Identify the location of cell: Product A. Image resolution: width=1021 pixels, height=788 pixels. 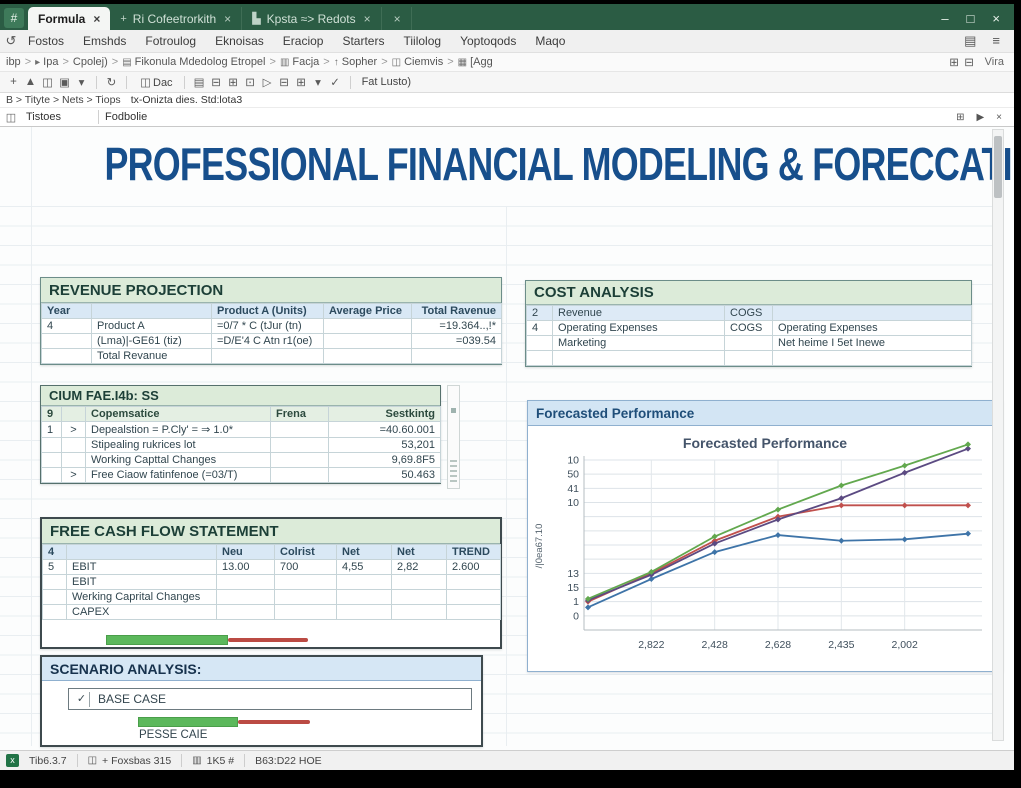
(151, 326).